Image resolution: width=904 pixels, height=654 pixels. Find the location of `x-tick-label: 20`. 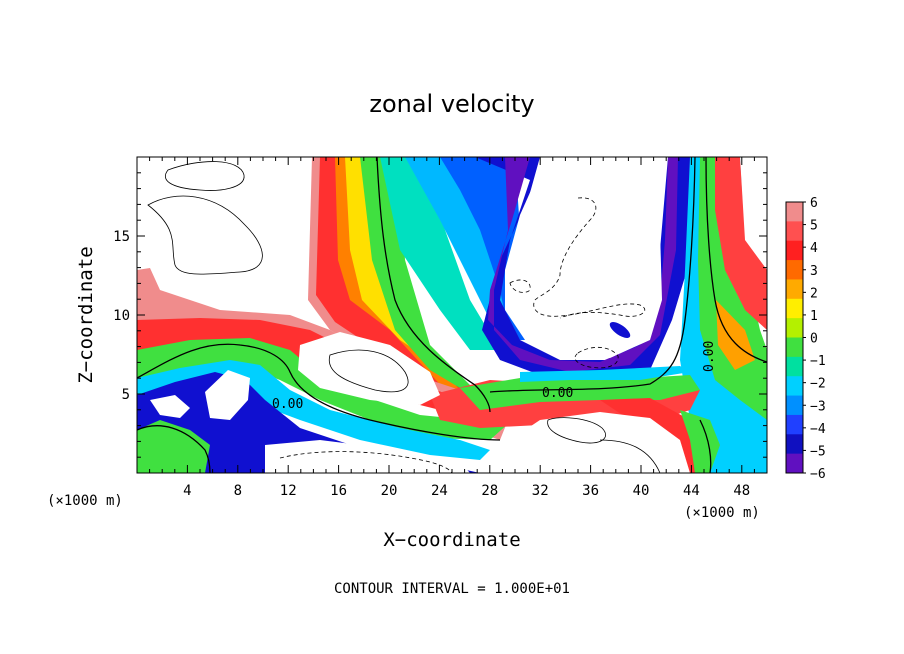

x-tick-label: 20 is located at coordinates (389, 491).